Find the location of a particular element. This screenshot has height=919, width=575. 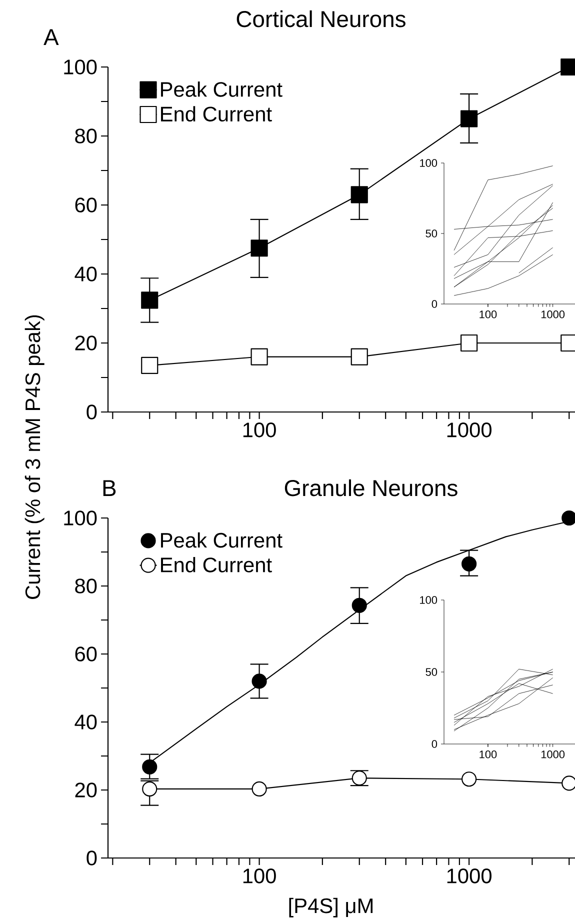

text: A is located at coordinates (51, 37).